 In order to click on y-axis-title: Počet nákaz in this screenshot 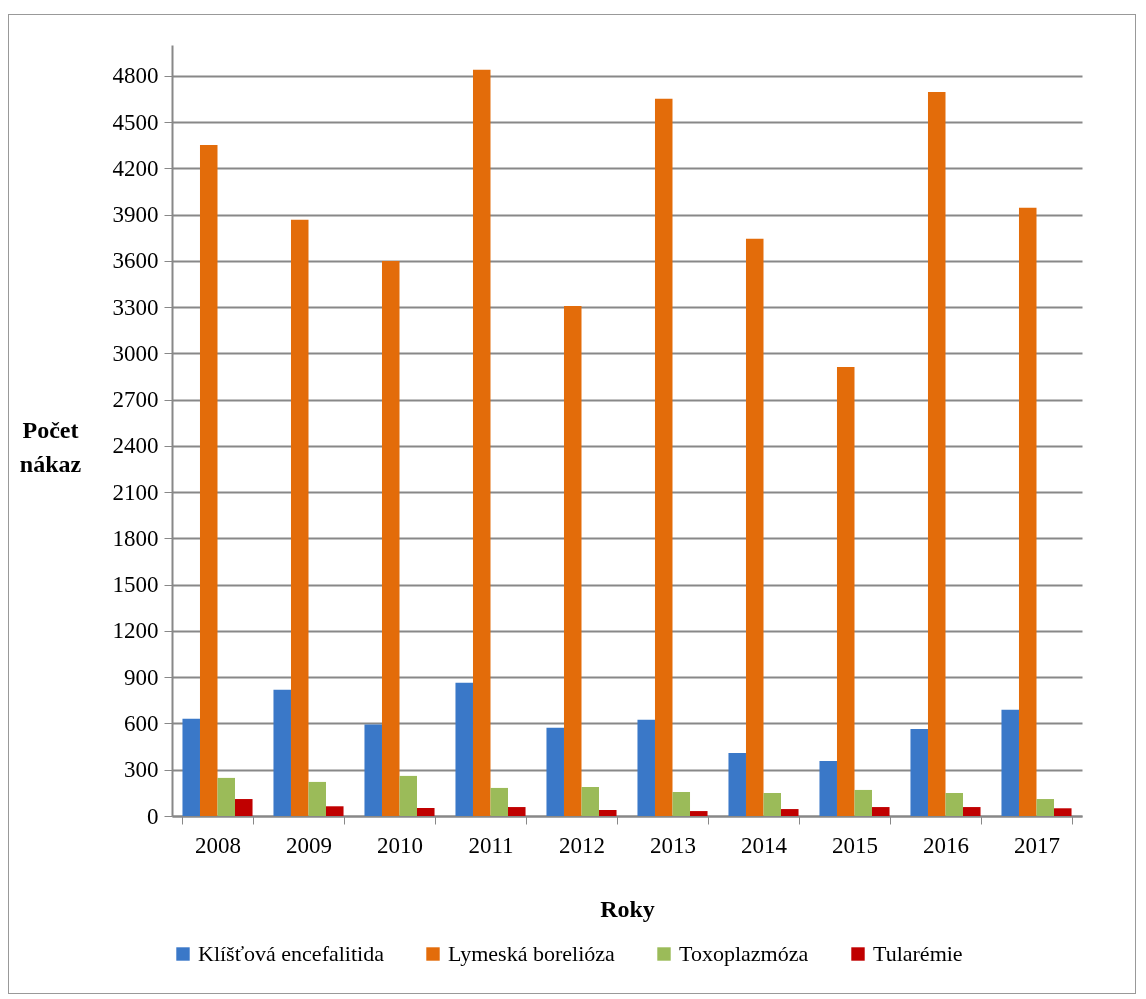, I will do `click(50, 447)`.